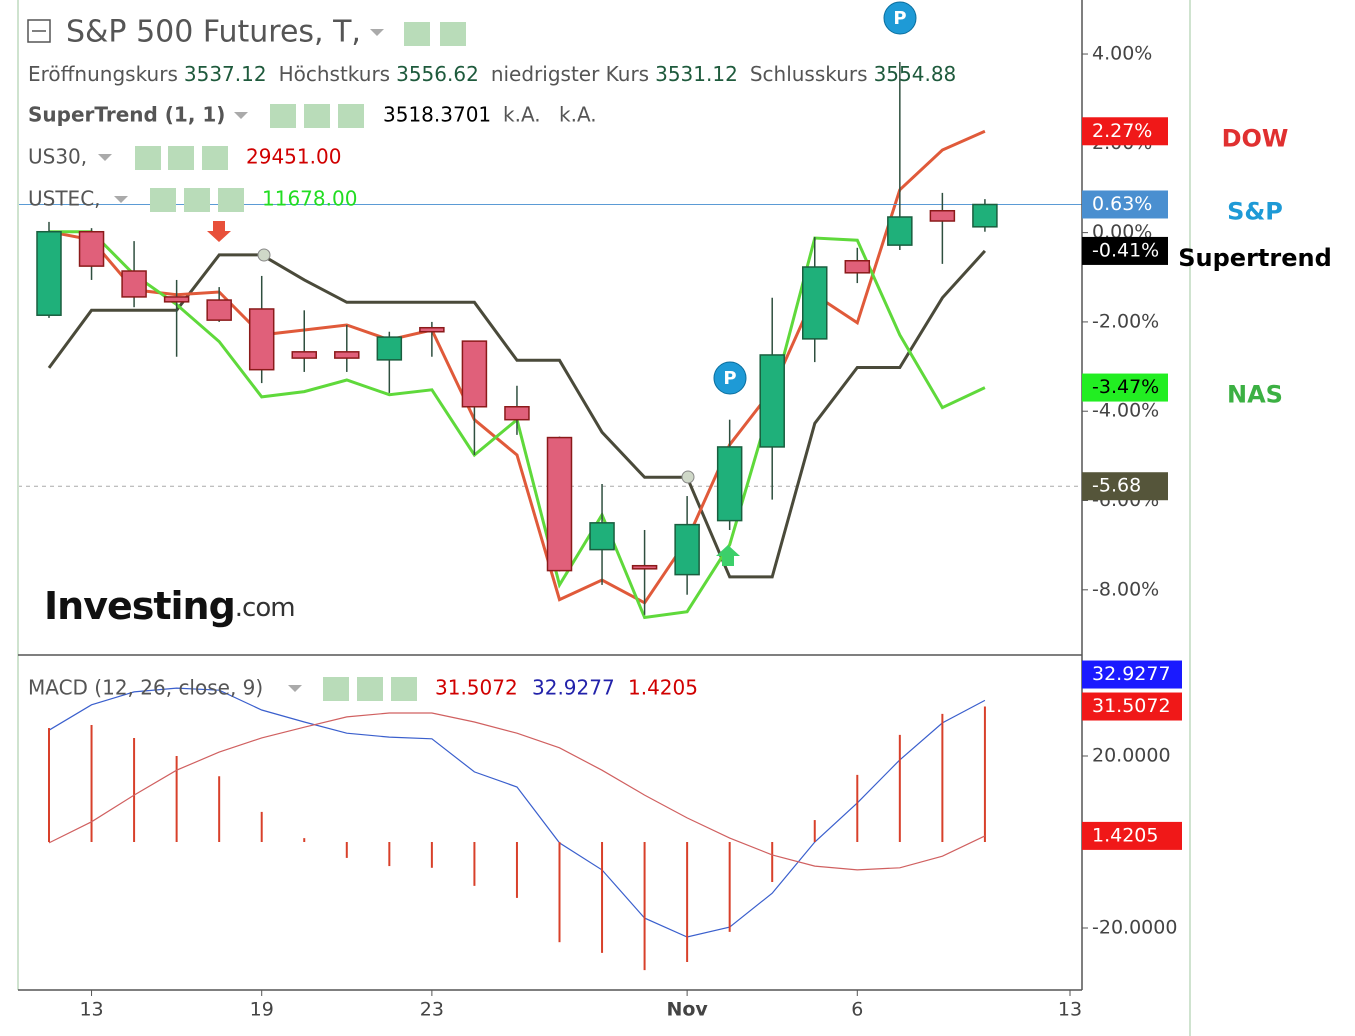 The width and height of the screenshot is (1355, 1036). What do you see at coordinates (1116, 486) in the screenshot?
I see `reference-badge-label: -5.68` at bounding box center [1116, 486].